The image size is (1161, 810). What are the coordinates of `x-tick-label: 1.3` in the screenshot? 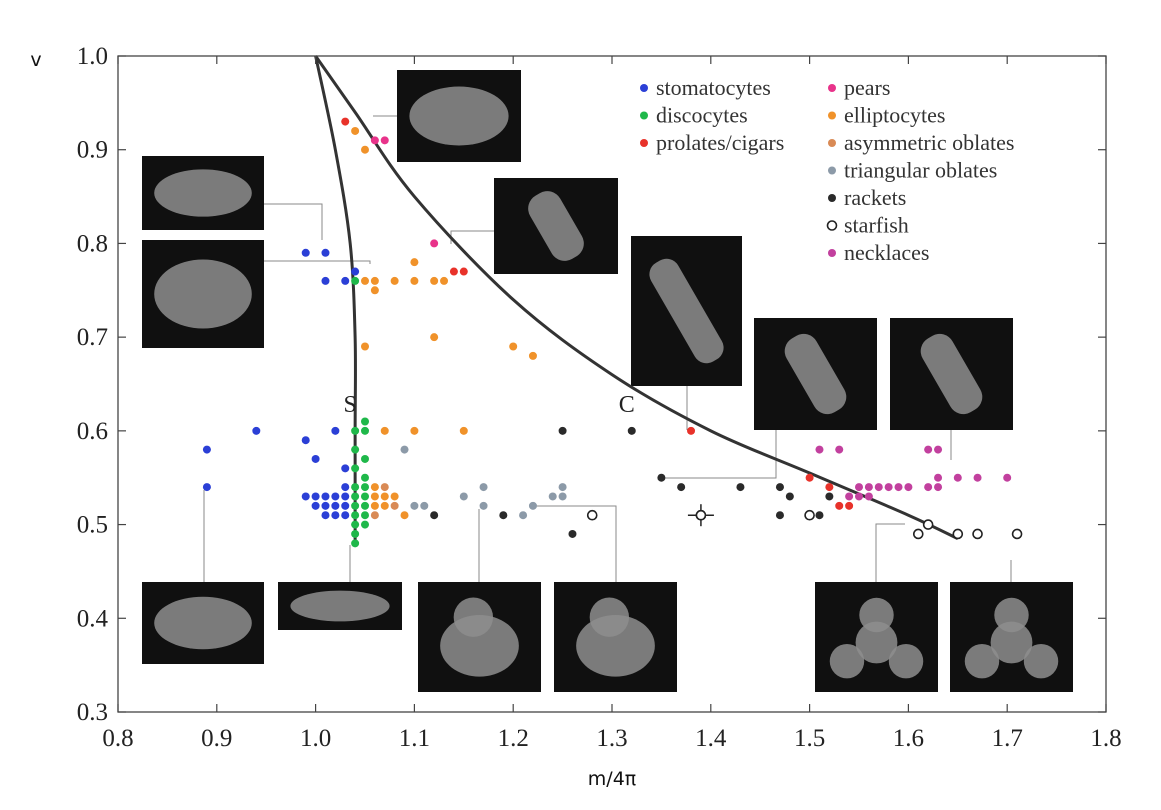 It's located at (611, 738).